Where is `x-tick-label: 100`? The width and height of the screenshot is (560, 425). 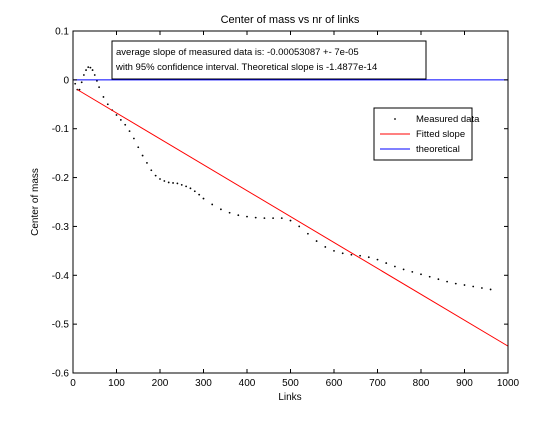 x-tick-label: 100 is located at coordinates (116, 383).